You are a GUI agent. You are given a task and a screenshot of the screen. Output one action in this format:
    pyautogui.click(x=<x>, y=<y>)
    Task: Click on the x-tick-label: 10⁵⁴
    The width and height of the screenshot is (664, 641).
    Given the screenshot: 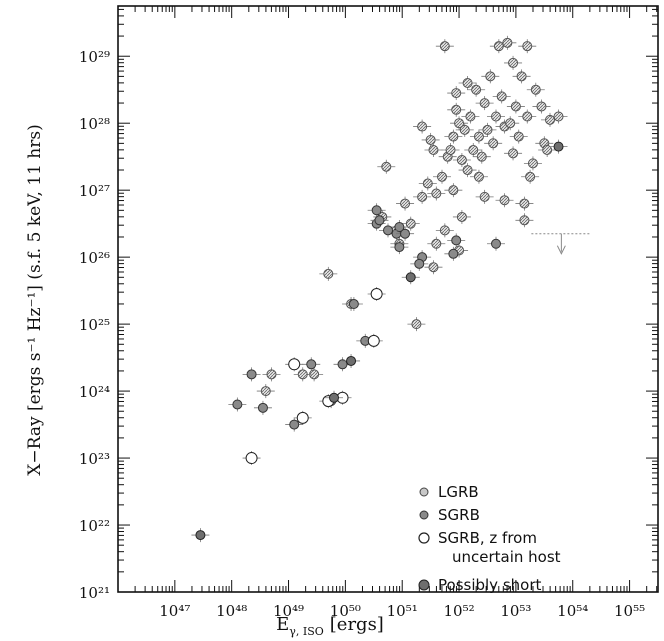 What is the action you would take?
    pyautogui.click(x=572, y=611)
    